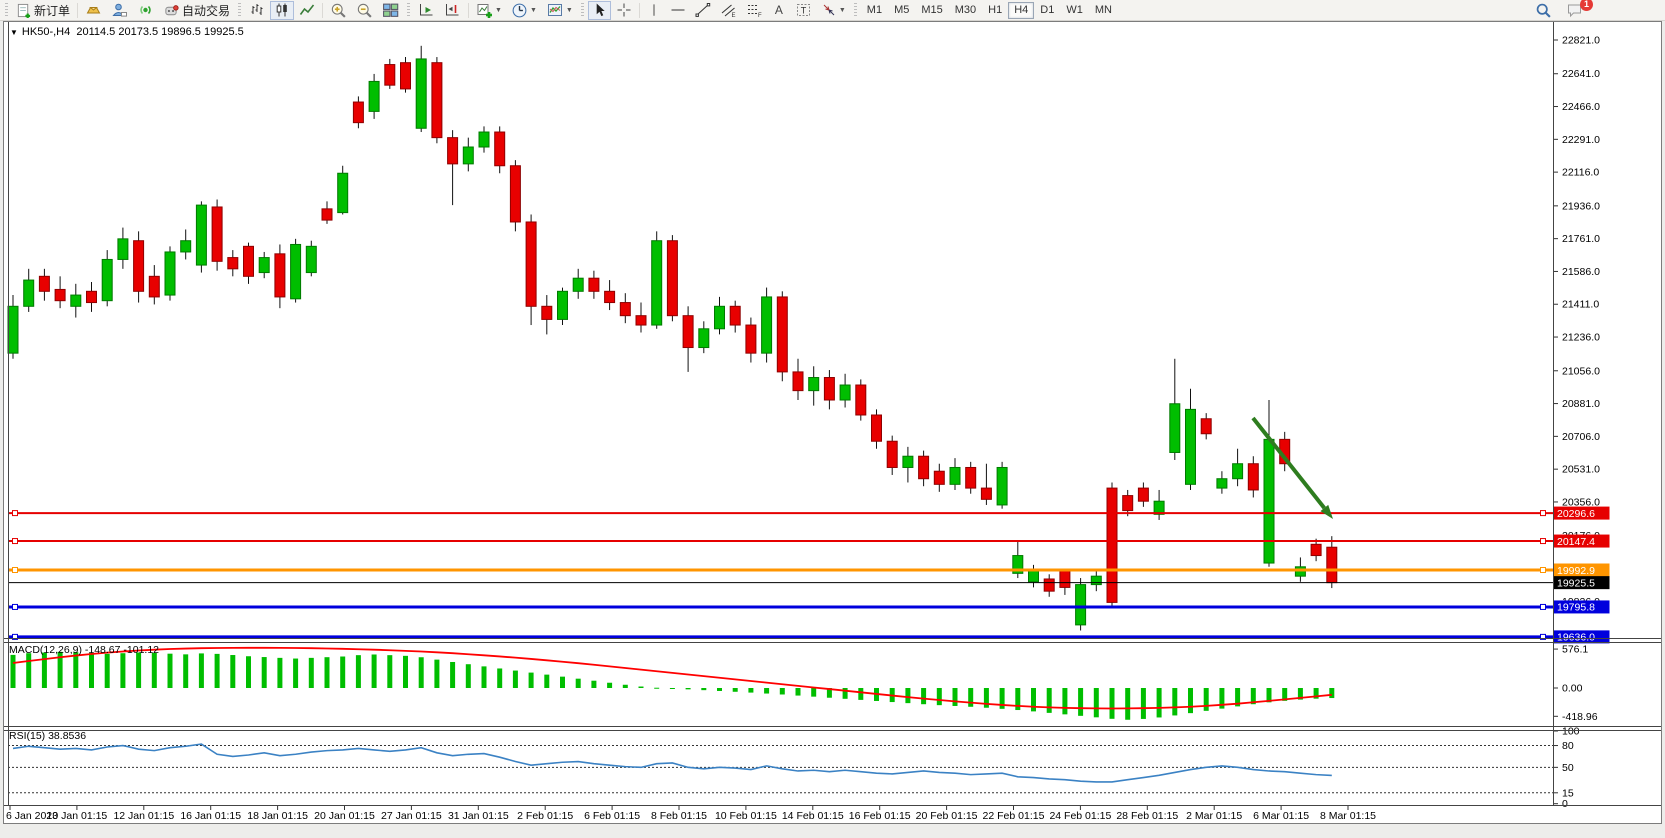 The image size is (1665, 838). I want to click on text-tool-button: A, so click(779, 10).